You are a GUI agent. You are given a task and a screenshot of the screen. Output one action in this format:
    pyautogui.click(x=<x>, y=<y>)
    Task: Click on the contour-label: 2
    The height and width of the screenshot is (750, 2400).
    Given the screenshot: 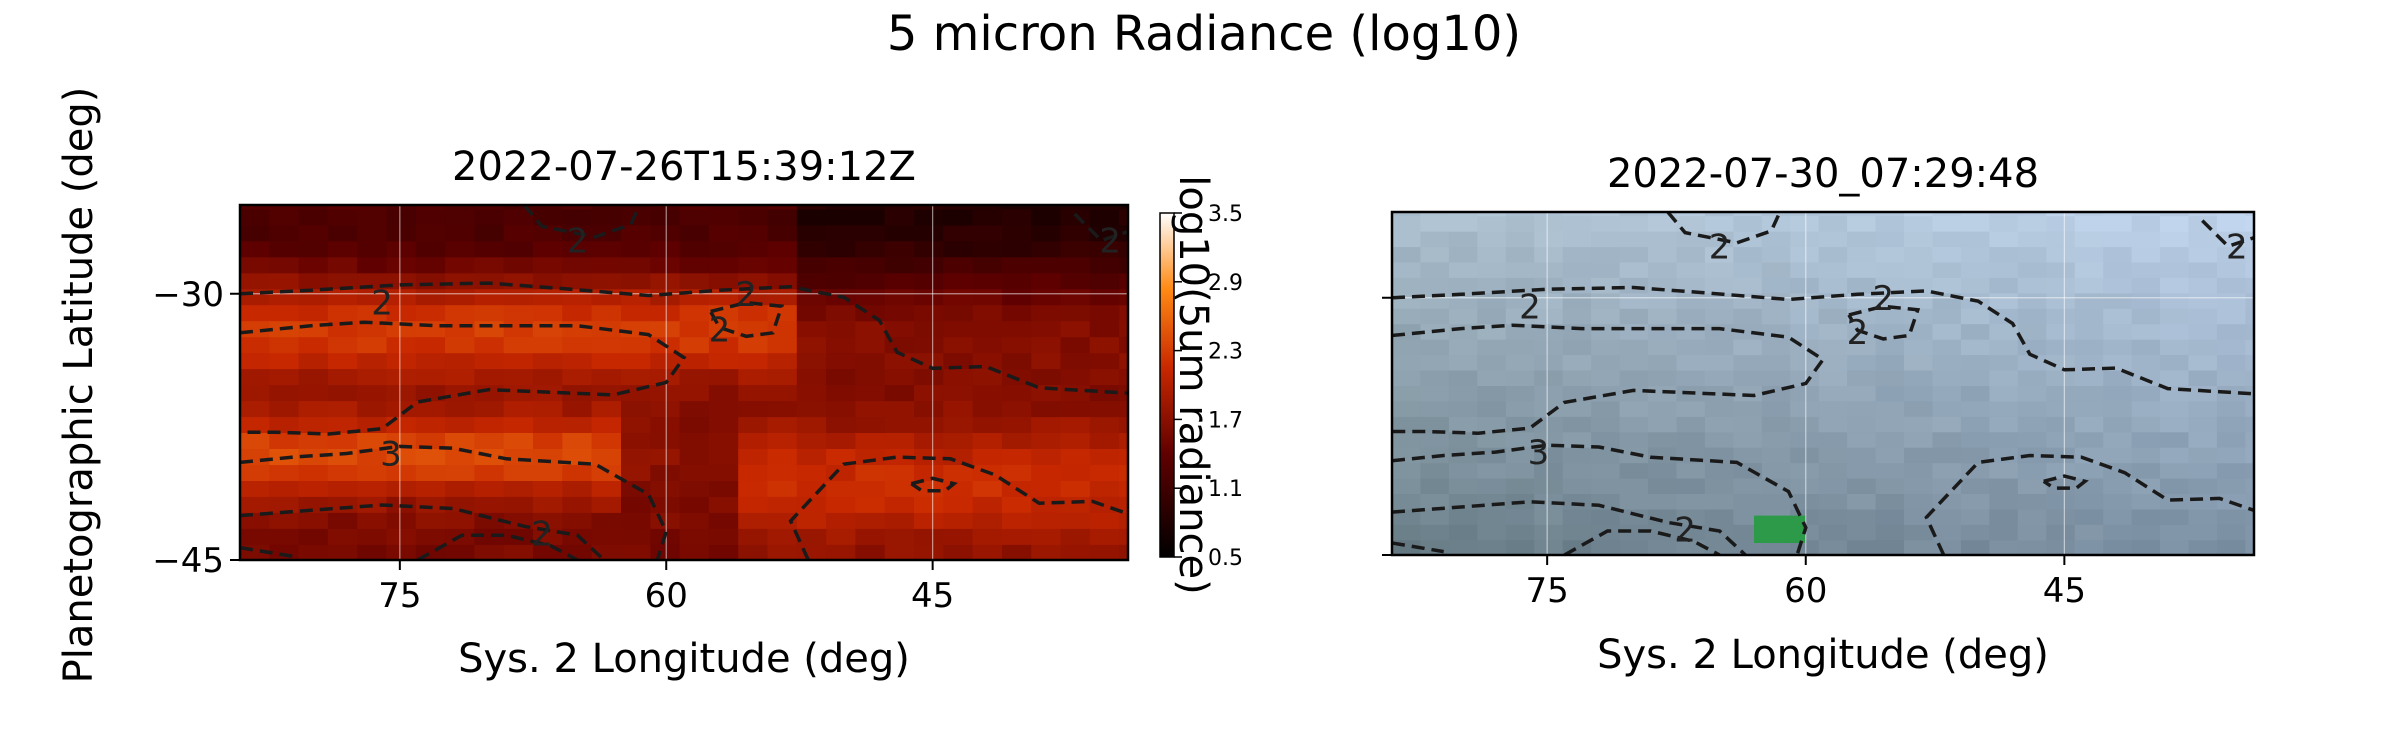 What is the action you would take?
    pyautogui.click(x=1883, y=299)
    